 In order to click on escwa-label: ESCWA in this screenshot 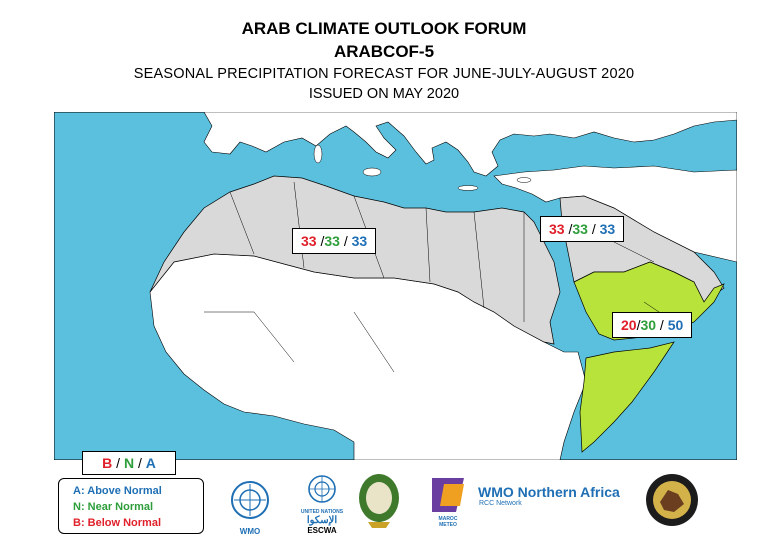, I will do `click(322, 530)`.